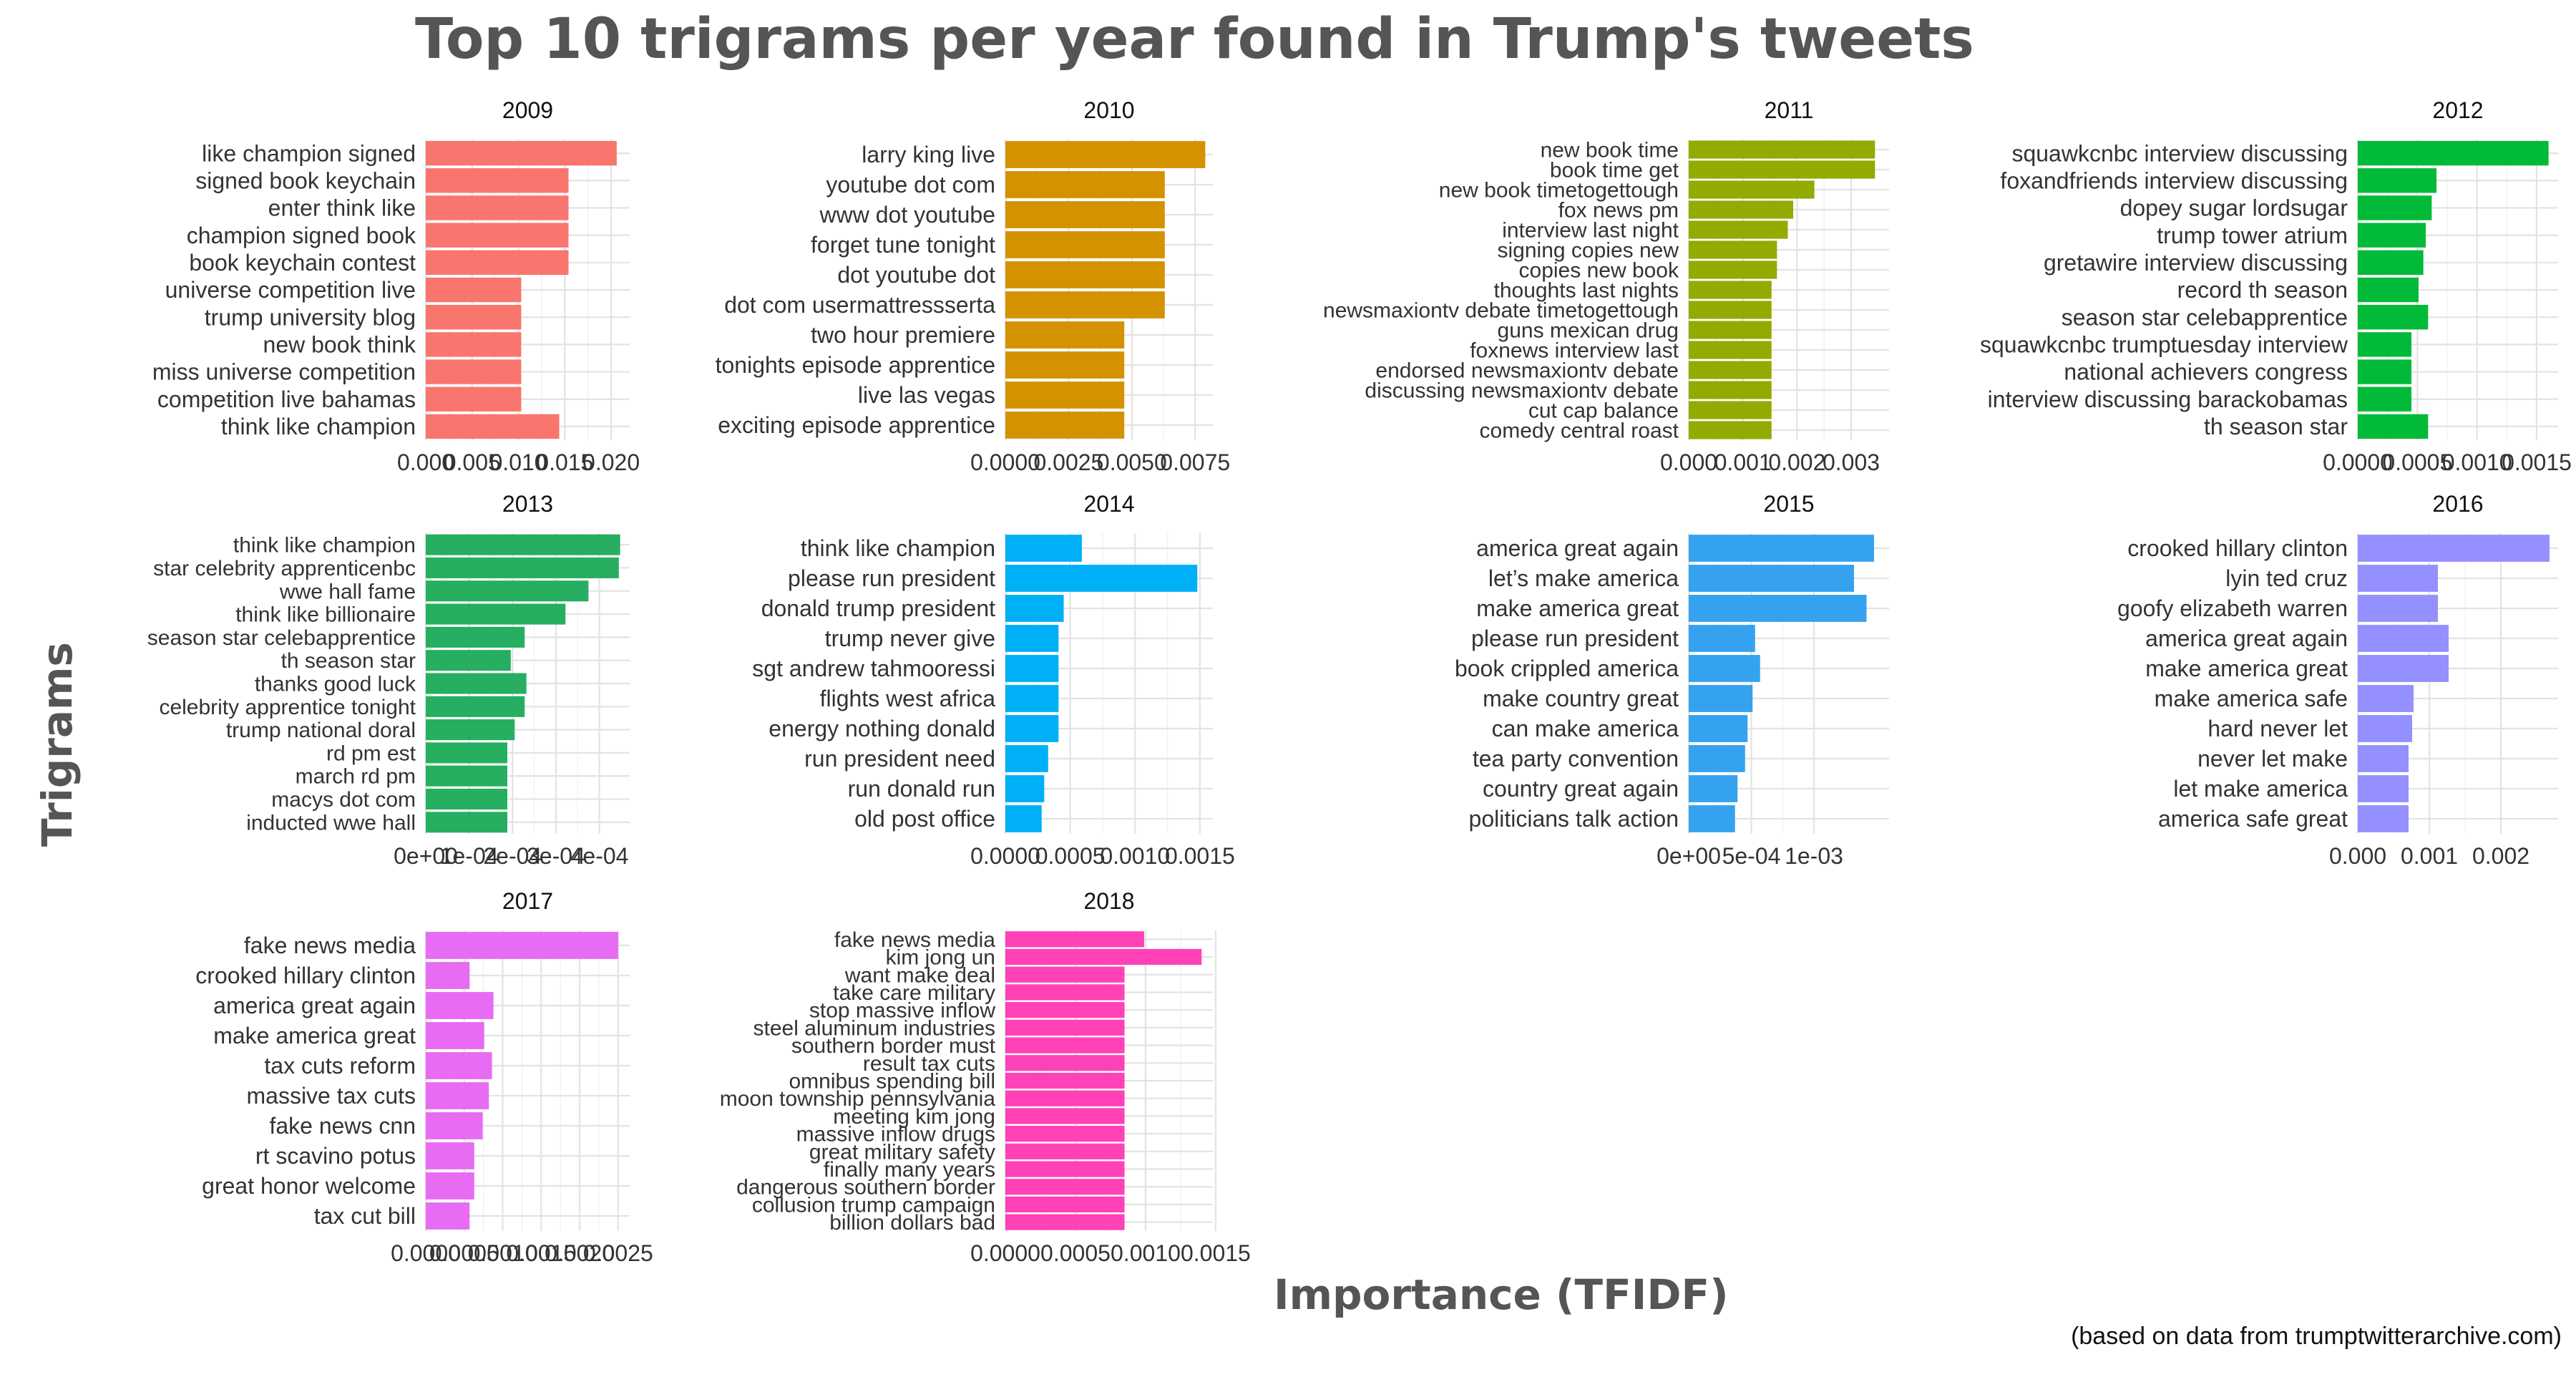 The width and height of the screenshot is (2576, 1377). Describe the element at coordinates (1585, 728) in the screenshot. I see `category-label: can make america` at that location.